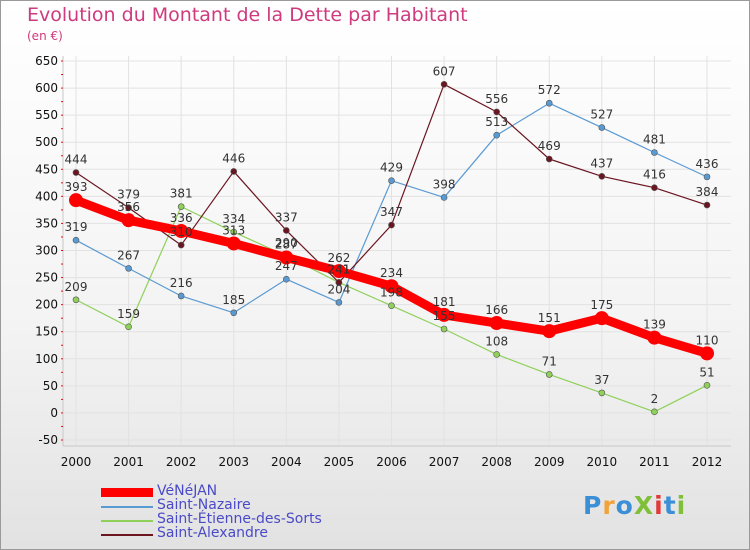 Image resolution: width=750 pixels, height=550 pixels. Describe the element at coordinates (181, 218) in the screenshot. I see `data-label: 336` at that location.